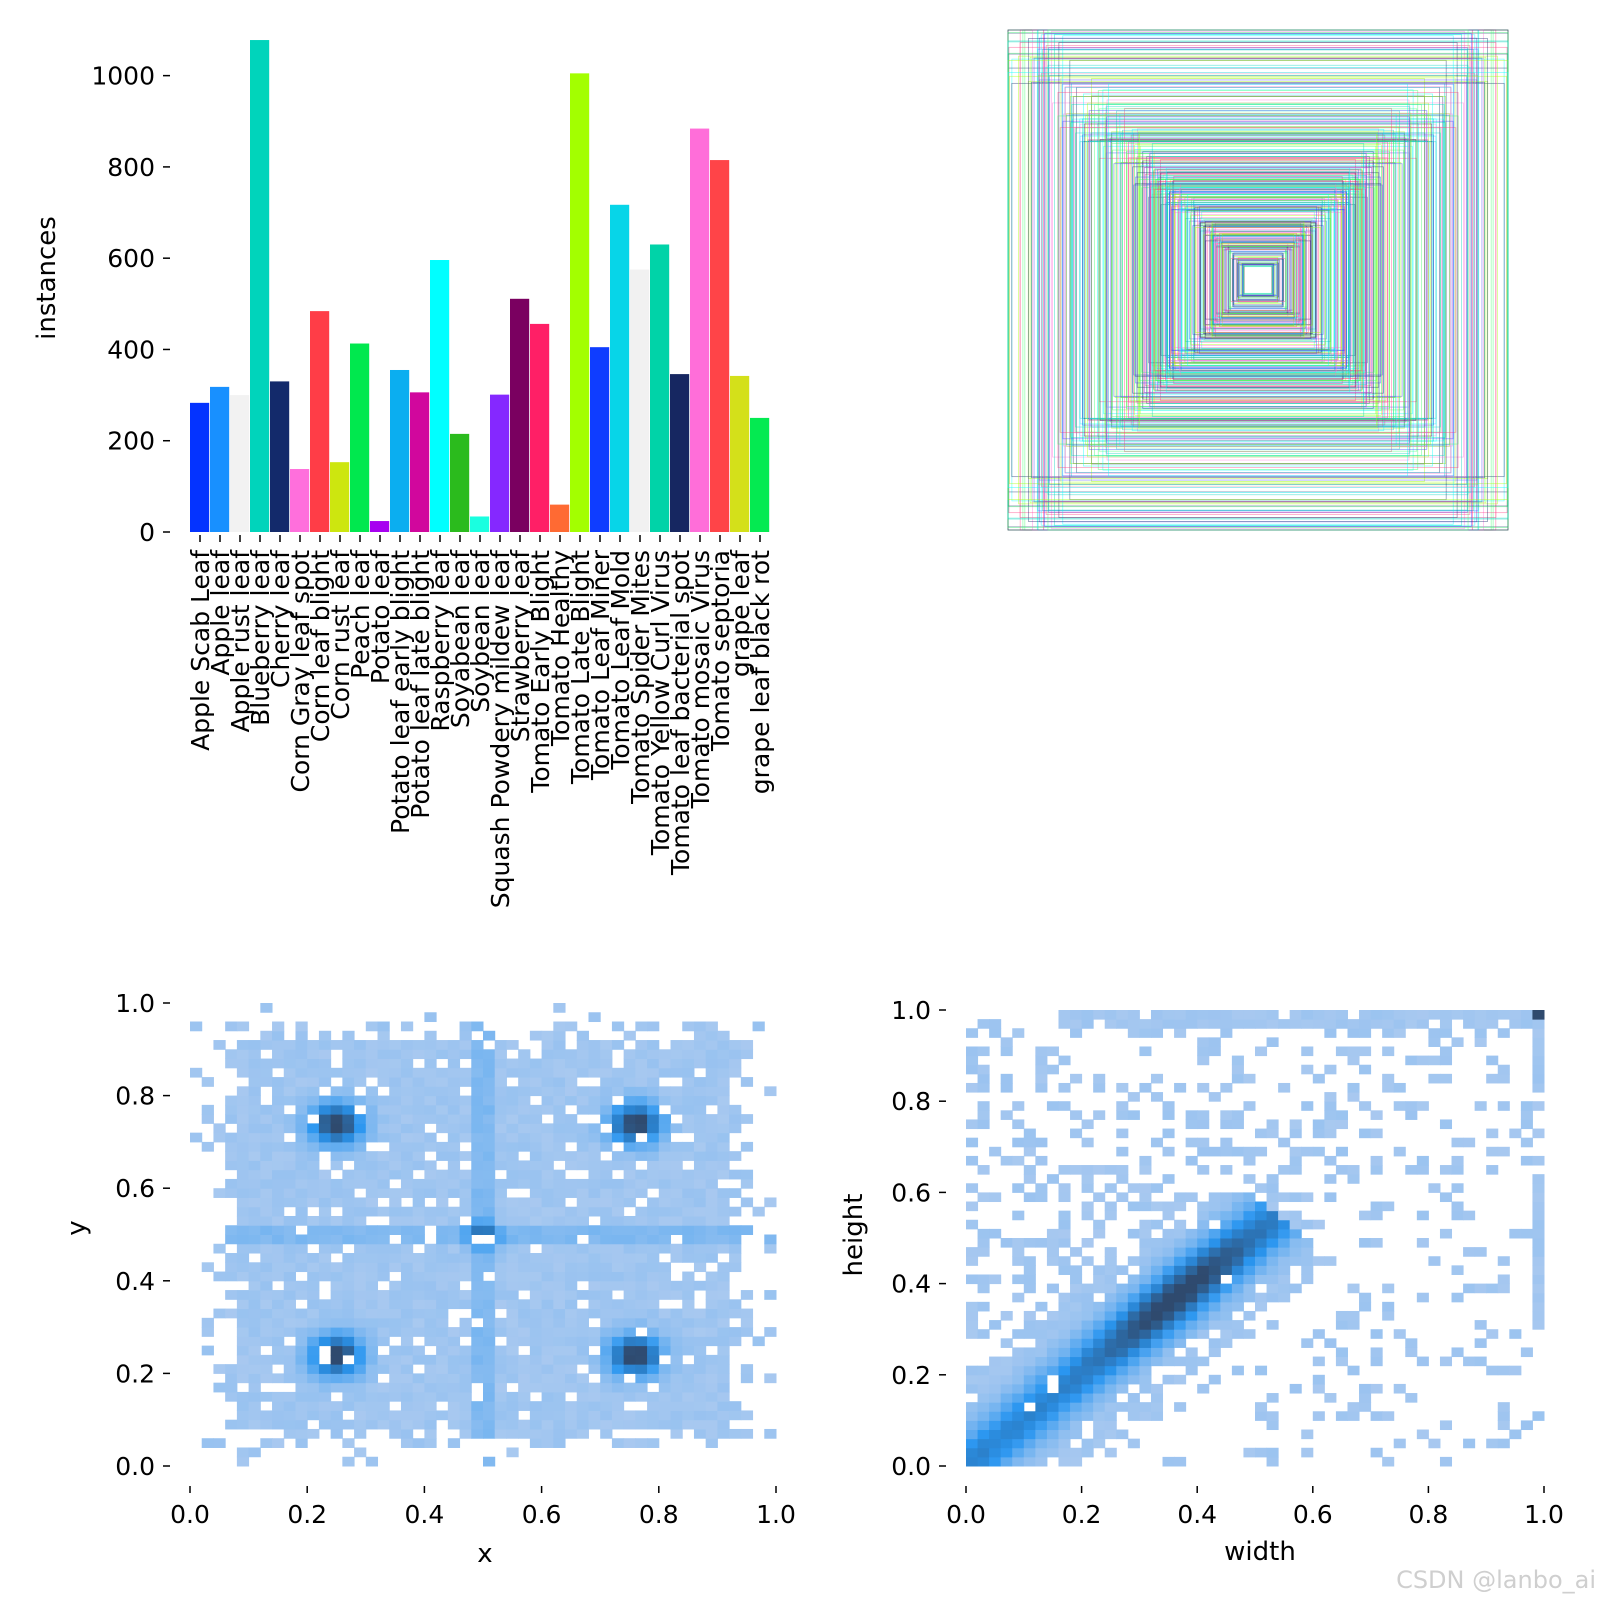 This screenshot has height=1600, width=1600. Describe the element at coordinates (260, 637) in the screenshot. I see `category-label: Blueberry leaf` at that location.